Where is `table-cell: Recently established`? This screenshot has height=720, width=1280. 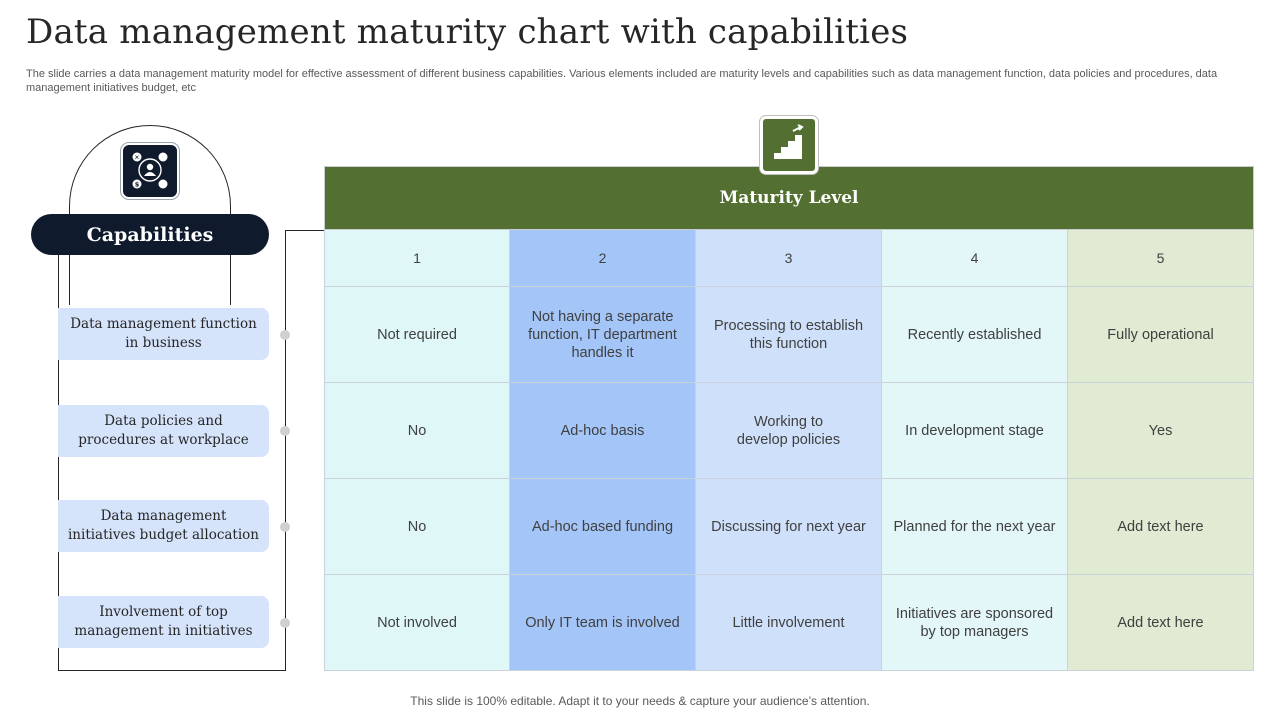
table-cell: Recently established is located at coordinates (975, 335).